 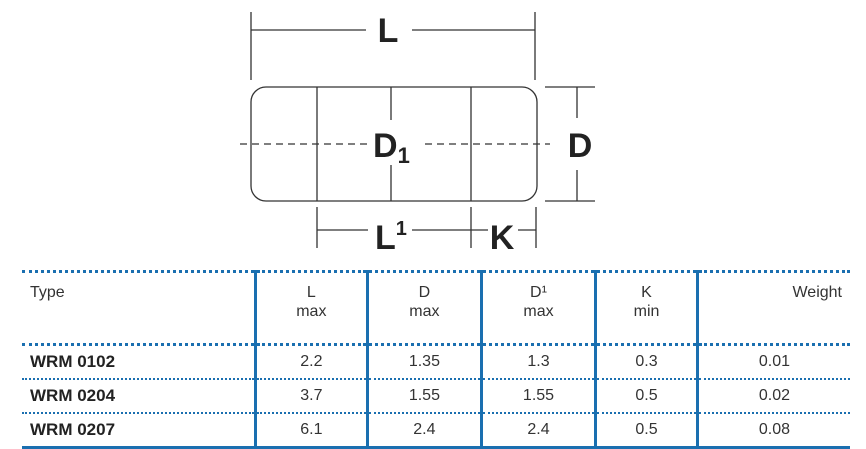 I want to click on label-L1: L1, so click(x=391, y=237).